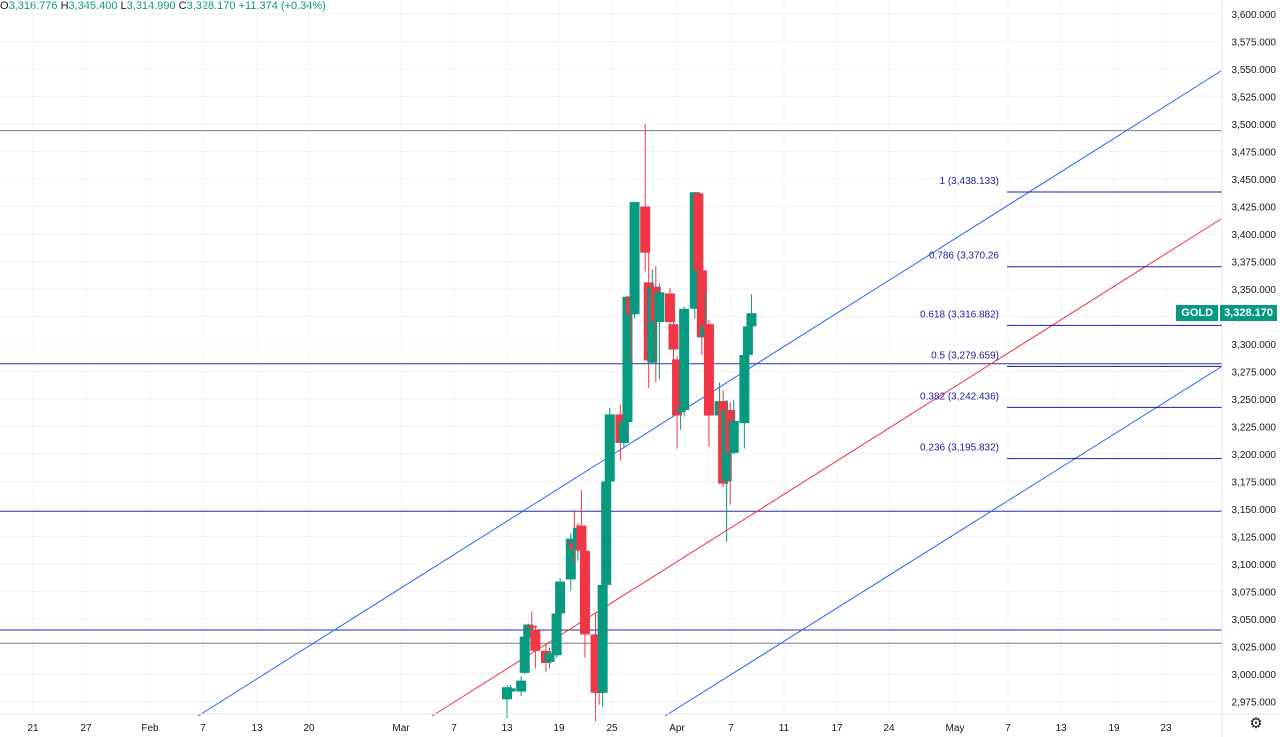  I want to click on high-value: 3,345.400, so click(93, 6).